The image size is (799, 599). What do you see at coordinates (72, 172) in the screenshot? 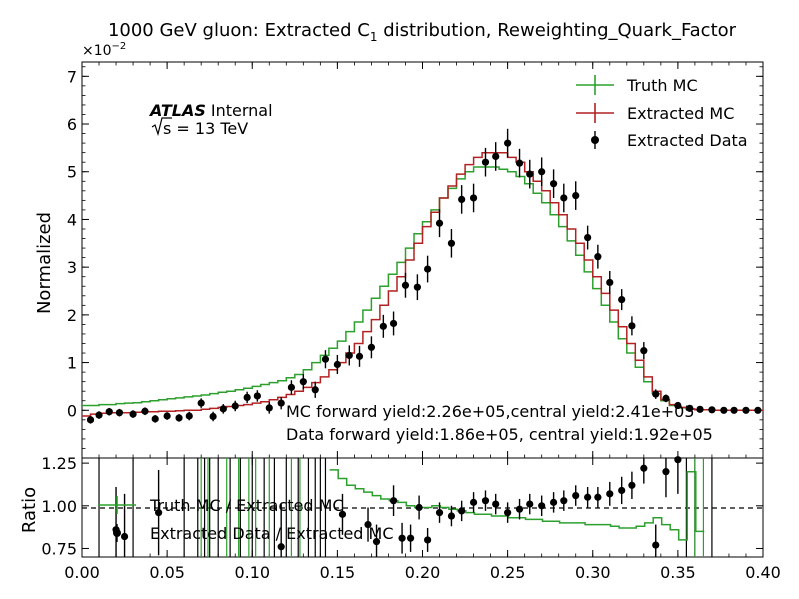
I see `main-y-tick-label: 5` at bounding box center [72, 172].